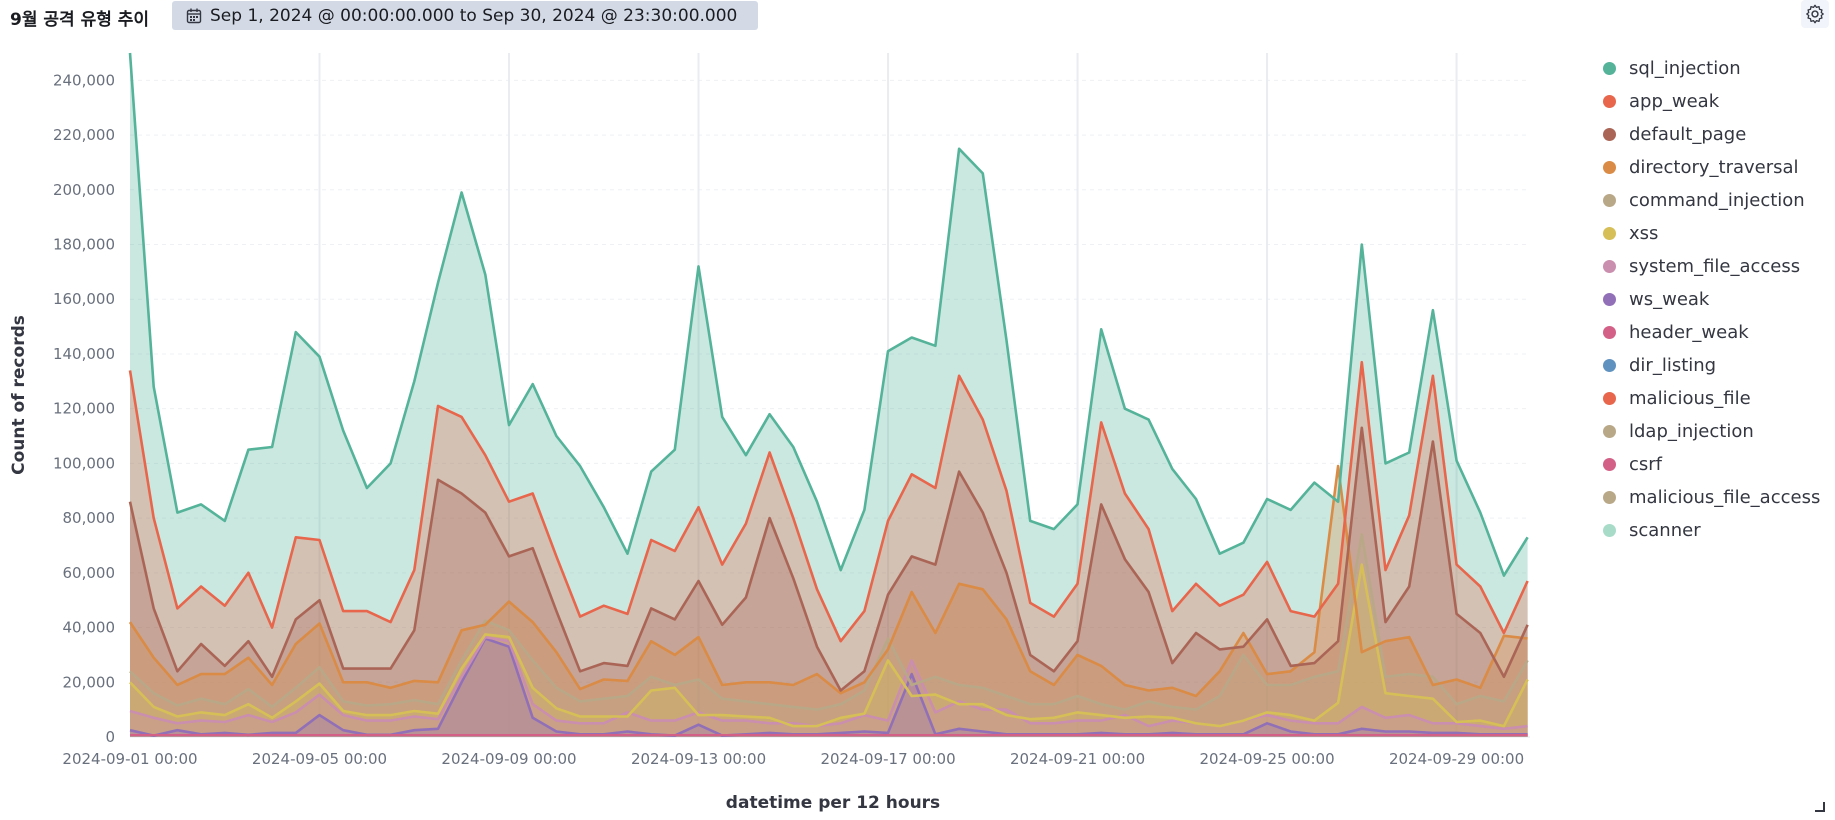 The image size is (1835, 820). Describe the element at coordinates (1815, 14) in the screenshot. I see `gear-icon` at that location.